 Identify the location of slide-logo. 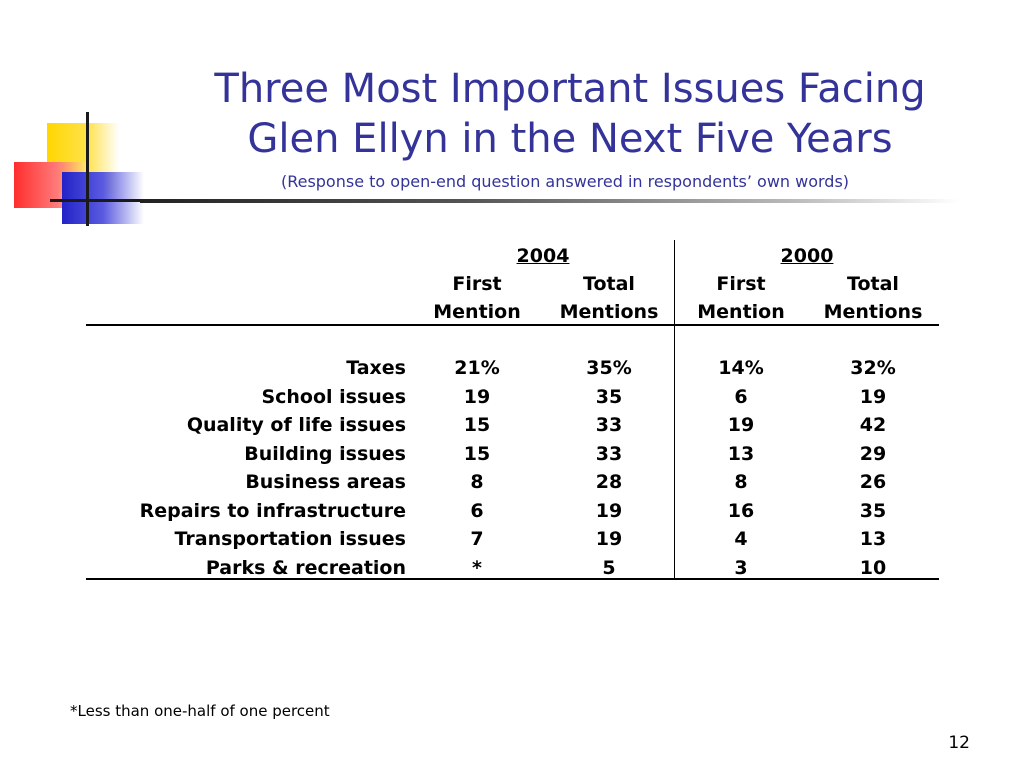
(85, 120).